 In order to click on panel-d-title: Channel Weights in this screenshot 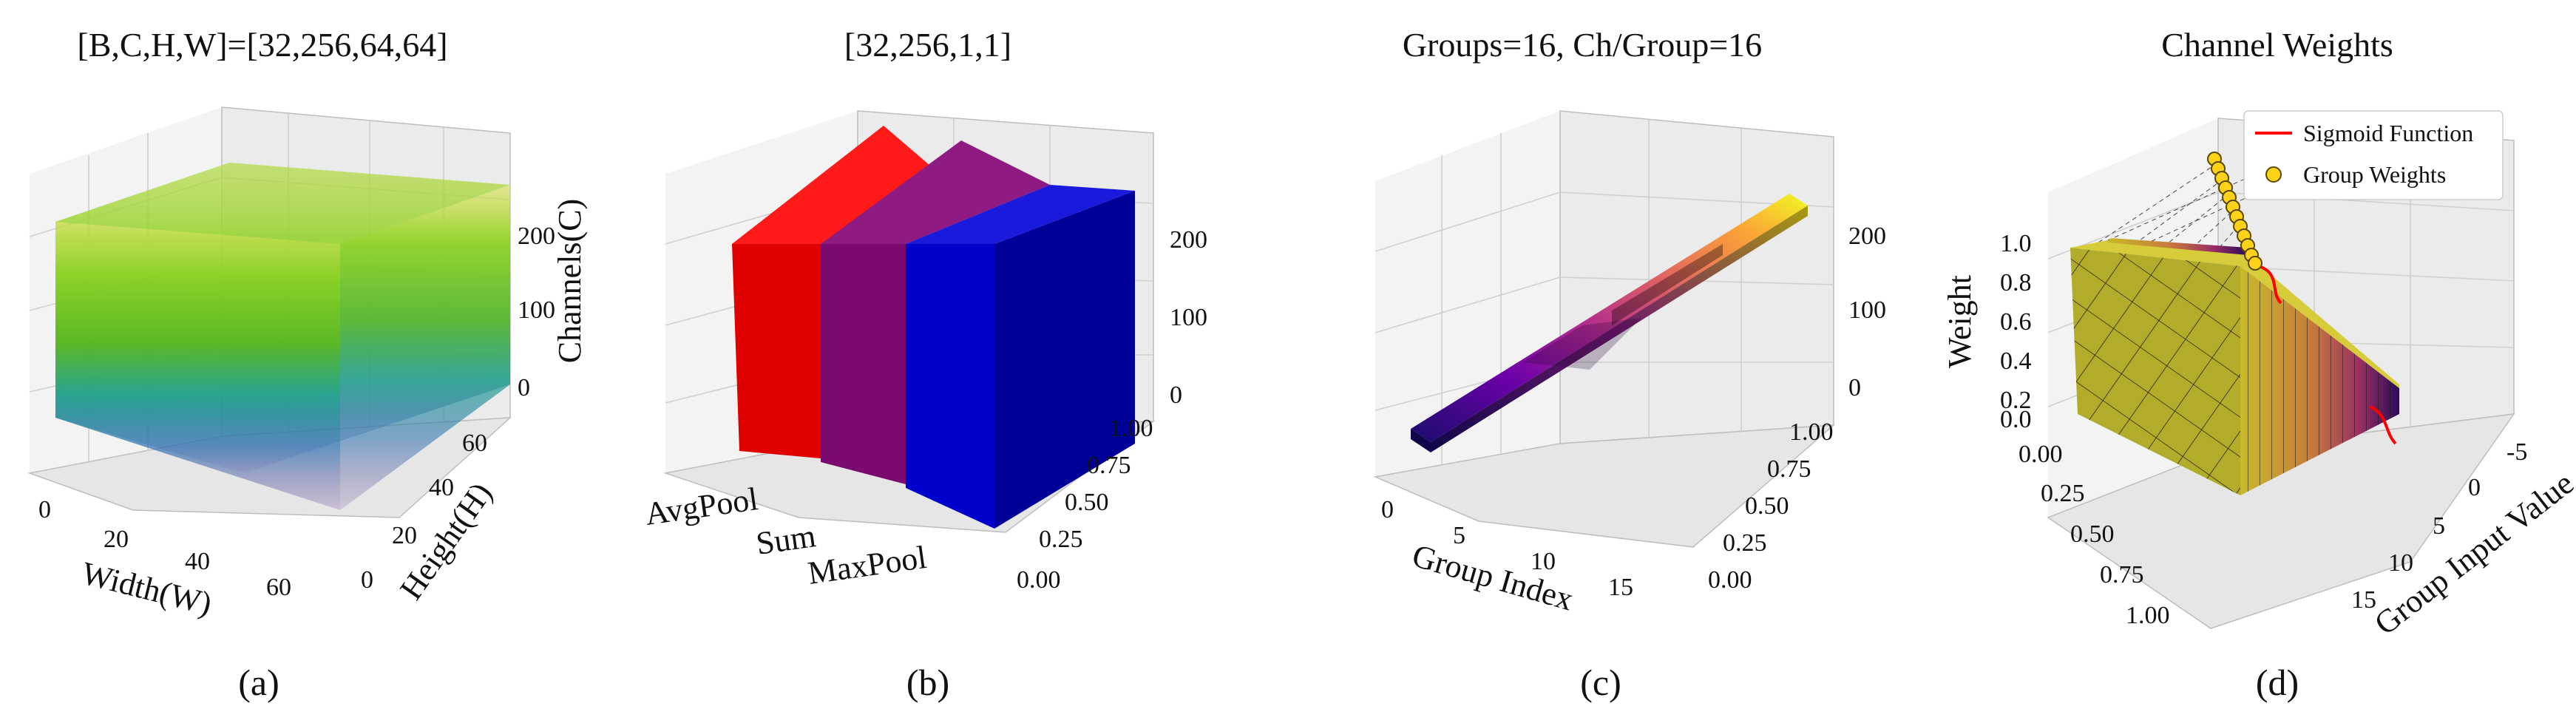, I will do `click(2277, 45)`.